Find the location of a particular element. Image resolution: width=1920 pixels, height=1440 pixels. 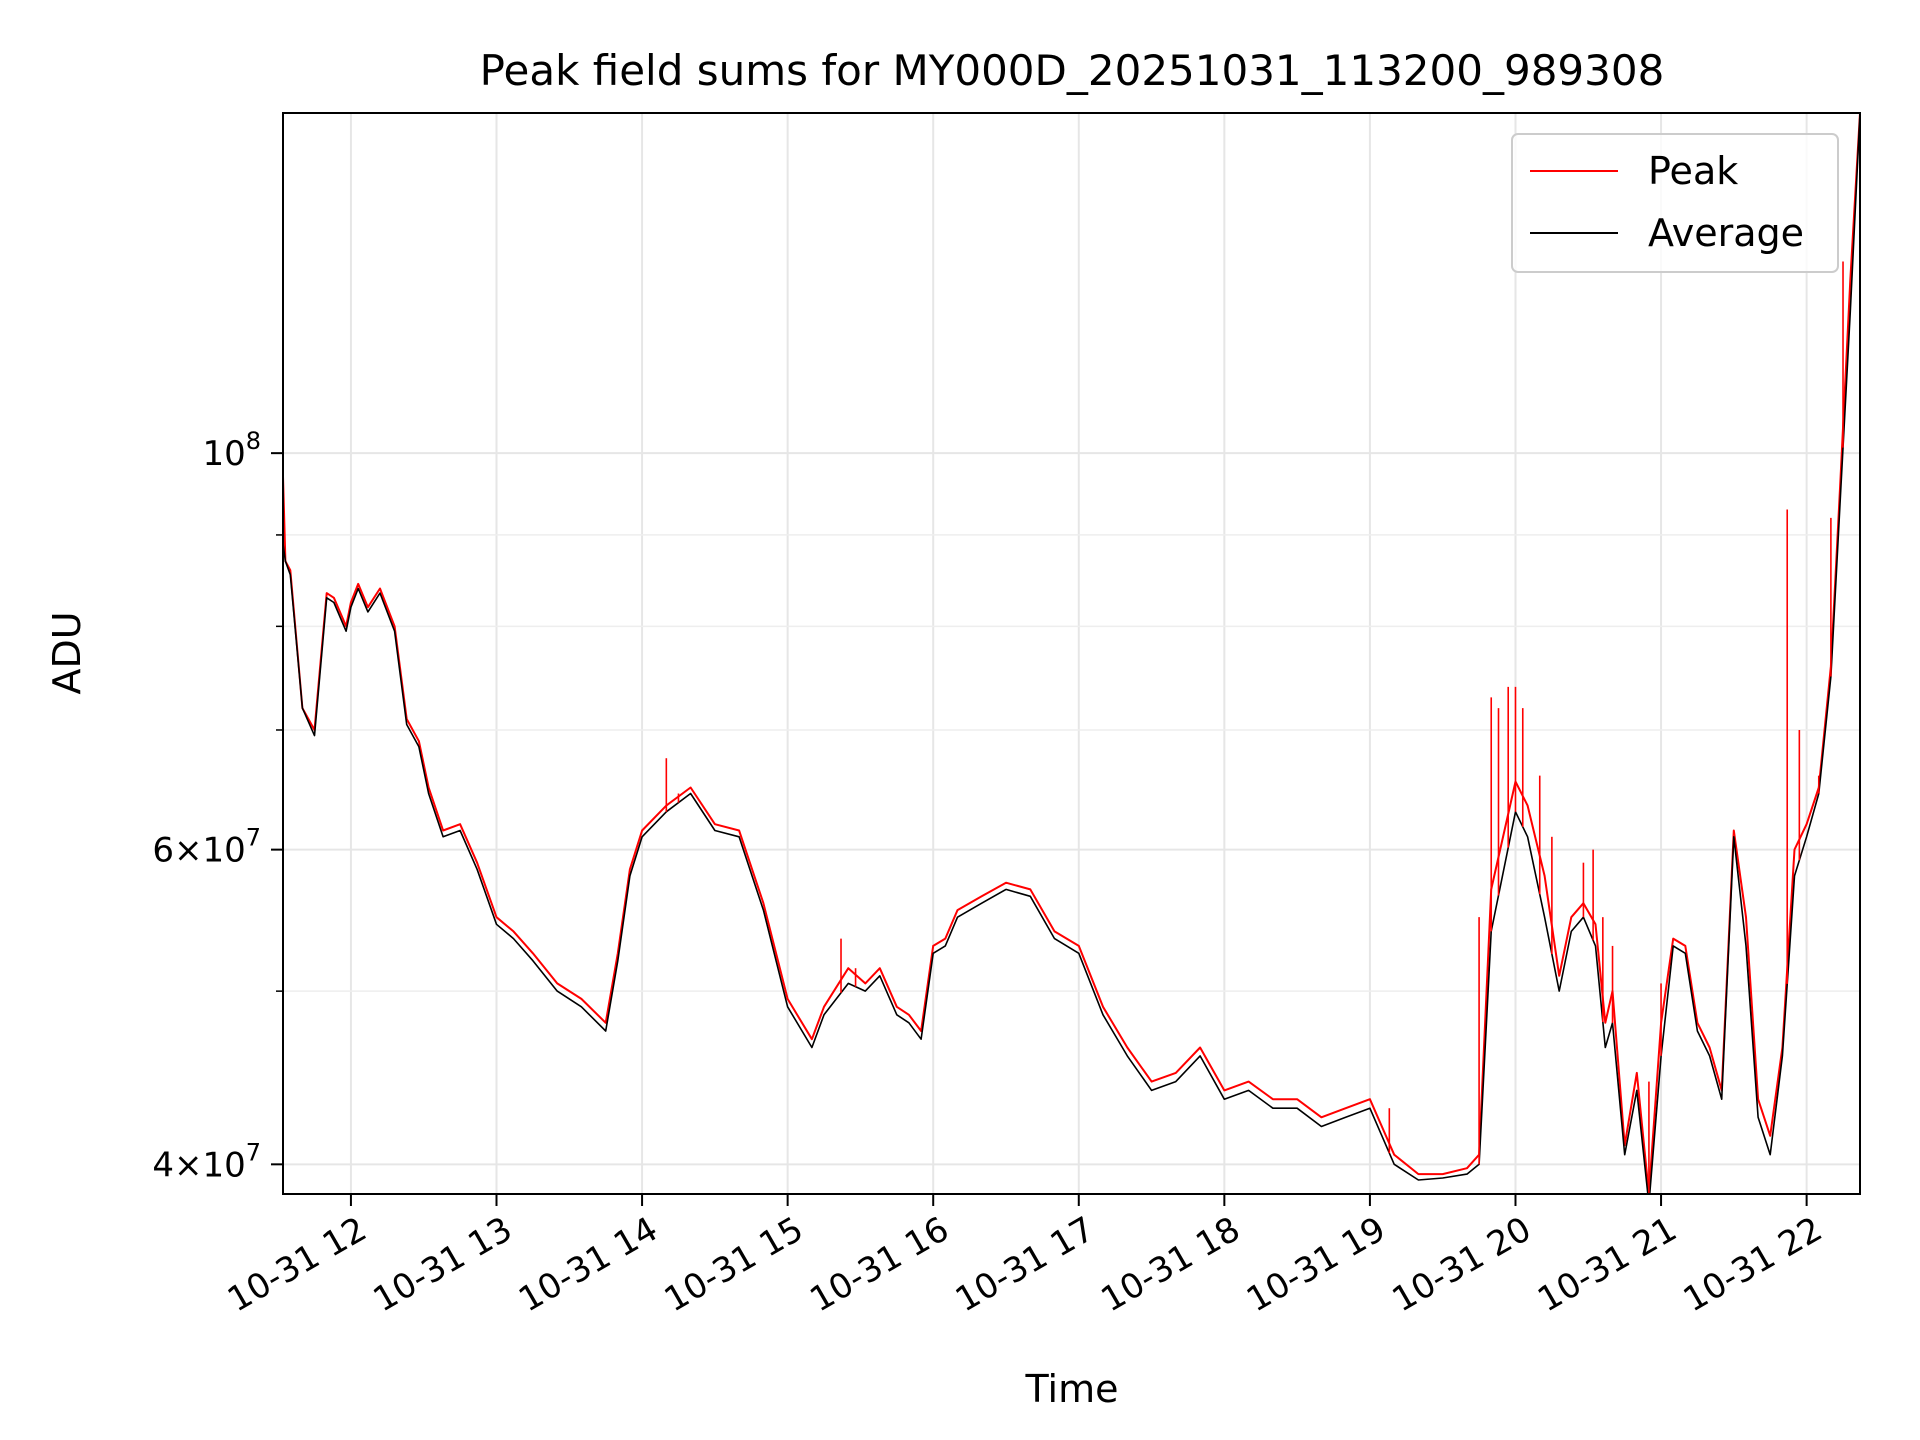

y-minor-ticks is located at coordinates (279, 763).